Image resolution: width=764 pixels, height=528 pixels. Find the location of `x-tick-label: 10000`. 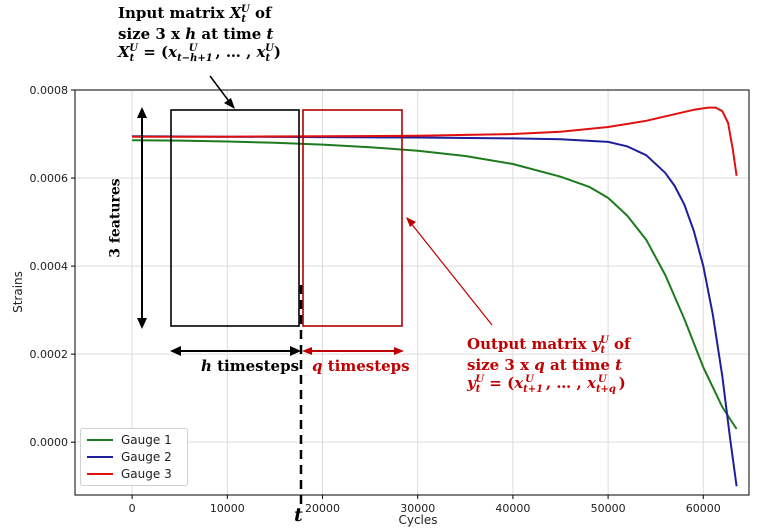

x-tick-label: 10000 is located at coordinates (227, 508).